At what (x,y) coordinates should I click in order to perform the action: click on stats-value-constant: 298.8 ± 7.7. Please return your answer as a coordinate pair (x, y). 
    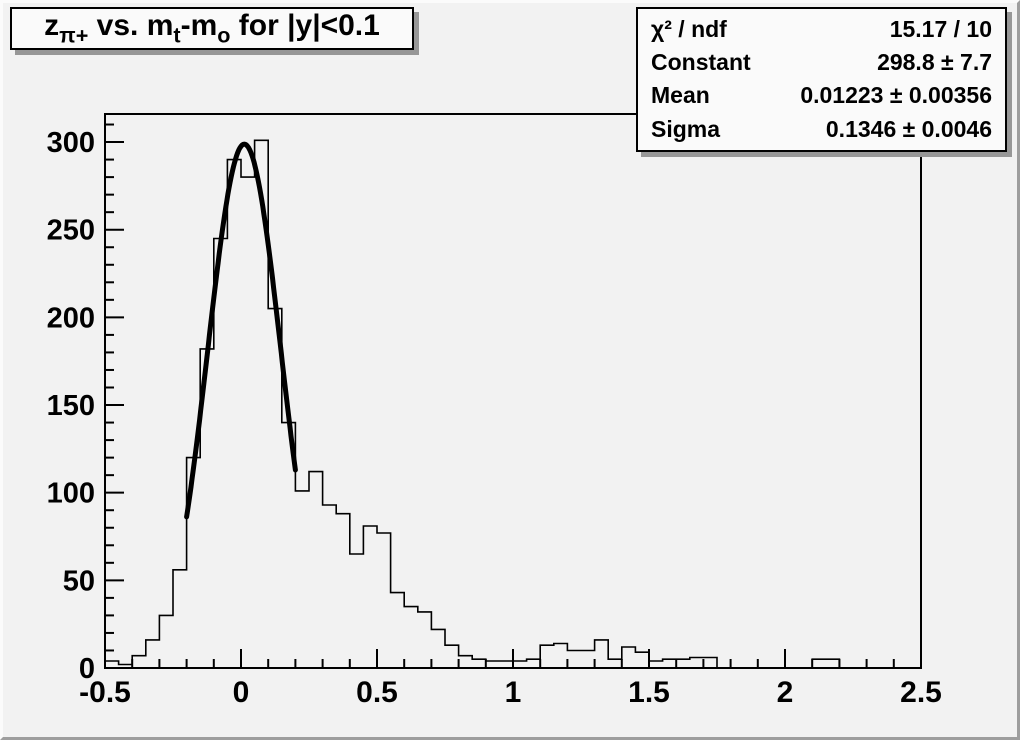
    Looking at the image, I should click on (934, 62).